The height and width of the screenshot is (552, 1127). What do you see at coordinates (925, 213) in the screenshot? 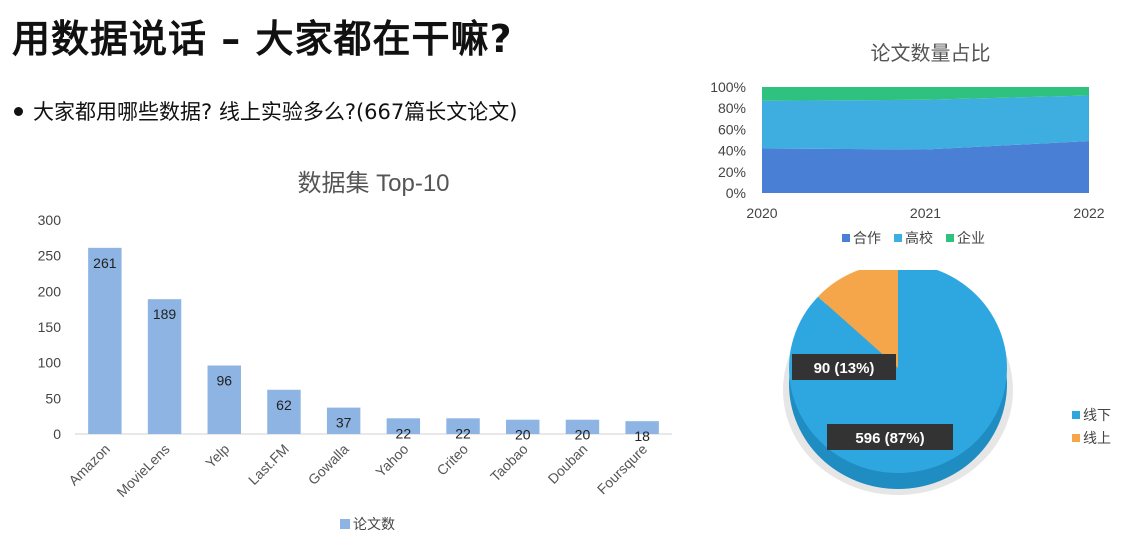
I see `x-tick-label: 2021` at bounding box center [925, 213].